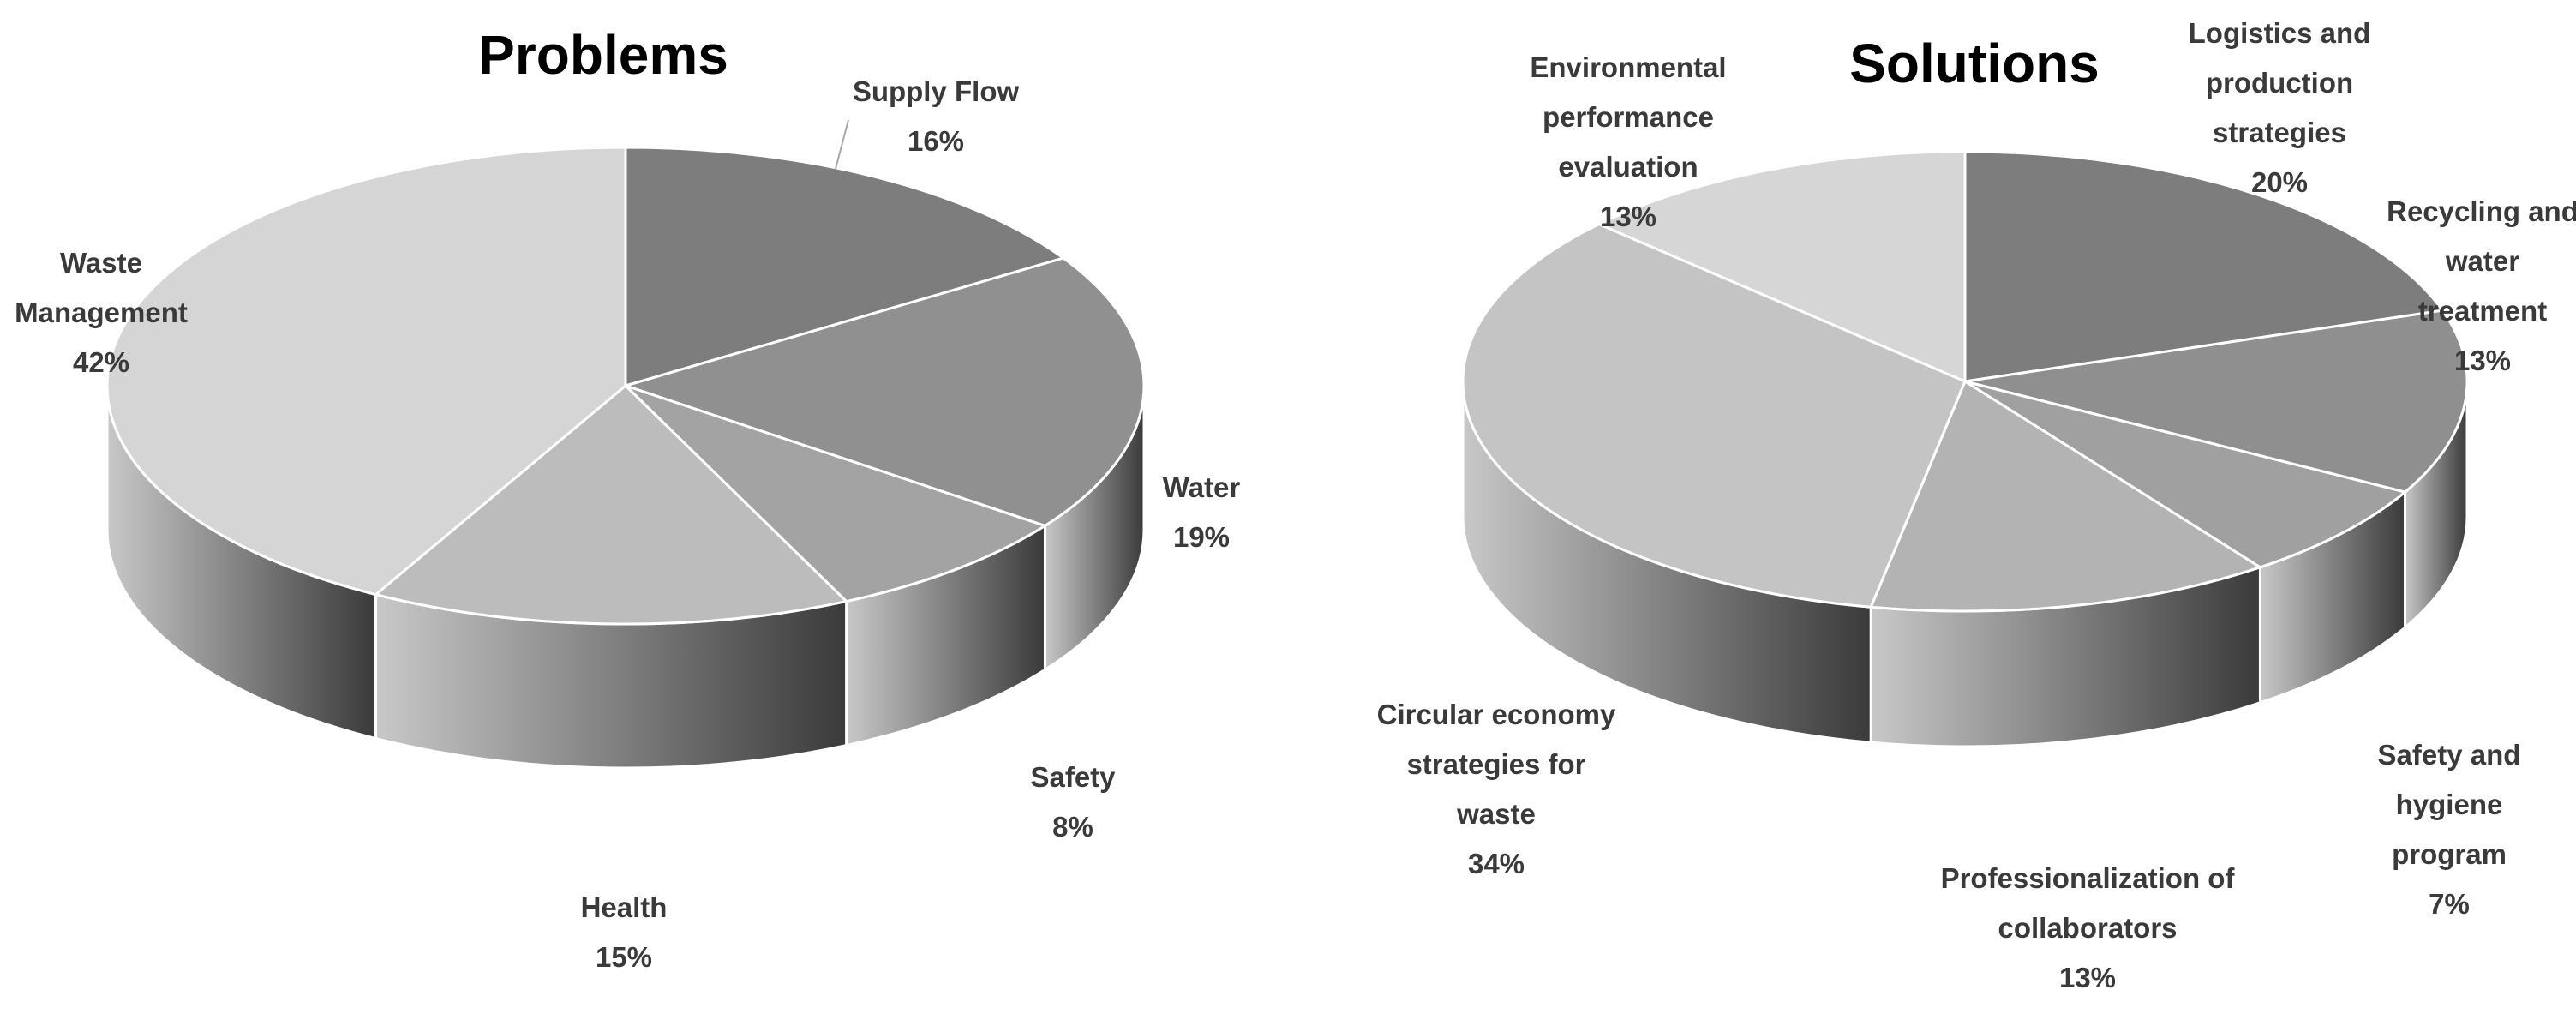 The height and width of the screenshot is (1014, 2576). Describe the element at coordinates (1714, 415) in the screenshot. I see `solutions-slice-circular-economy-strategies-for-waste` at that location.